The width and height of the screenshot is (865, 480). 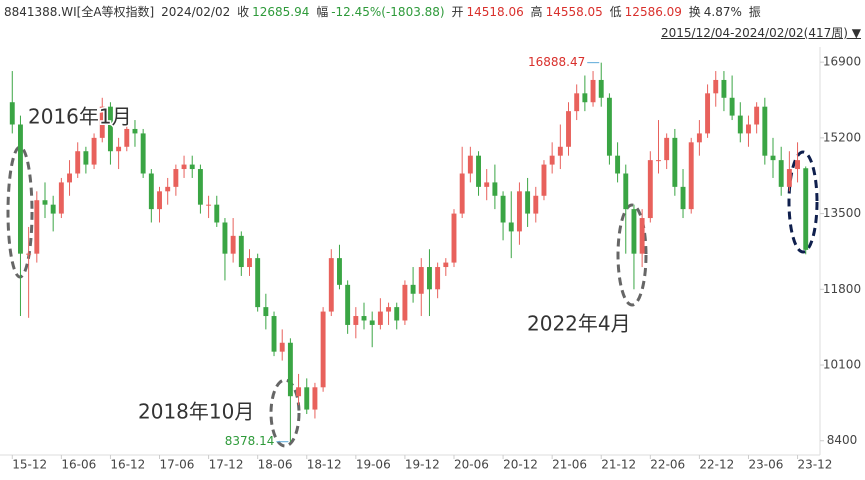 What do you see at coordinates (471, 465) in the screenshot?
I see `x-tick-label: 20-06` at bounding box center [471, 465].